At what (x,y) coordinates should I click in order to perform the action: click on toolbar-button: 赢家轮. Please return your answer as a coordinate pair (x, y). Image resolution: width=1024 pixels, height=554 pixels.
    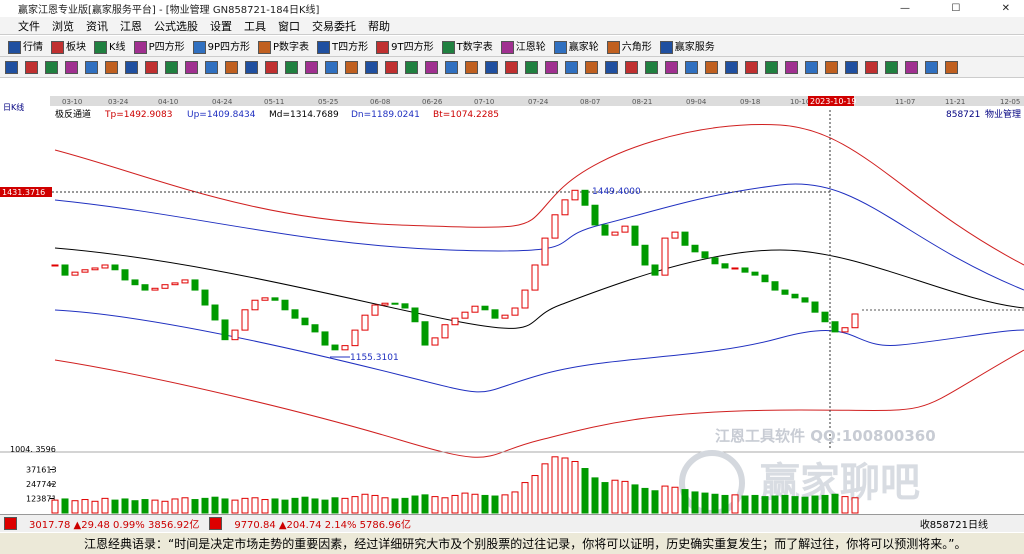
    Looking at the image, I should click on (576, 46).